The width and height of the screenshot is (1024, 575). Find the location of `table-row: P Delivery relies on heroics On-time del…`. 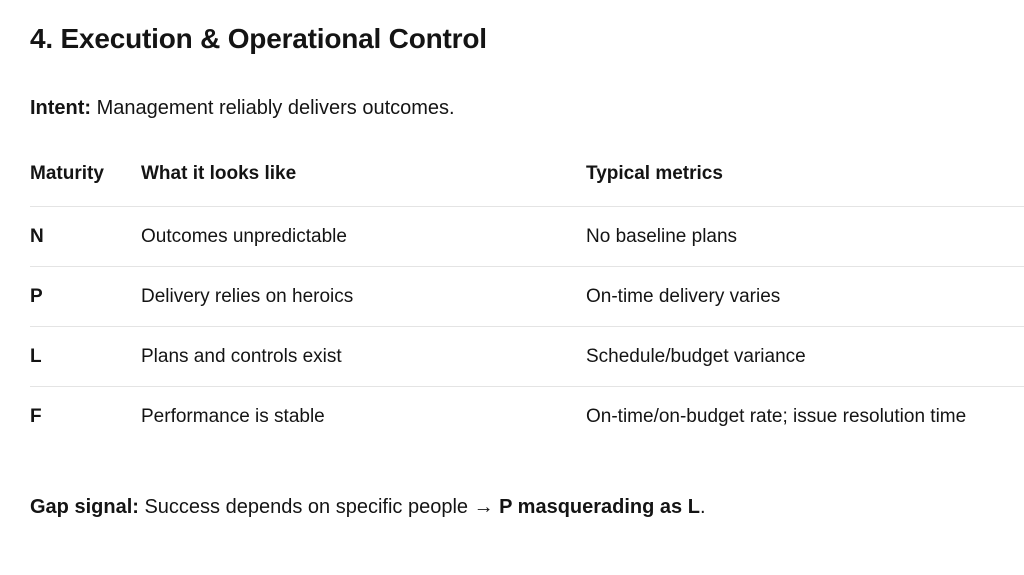

table-row: P Delivery relies on heroics On-time del… is located at coordinates (527, 296).